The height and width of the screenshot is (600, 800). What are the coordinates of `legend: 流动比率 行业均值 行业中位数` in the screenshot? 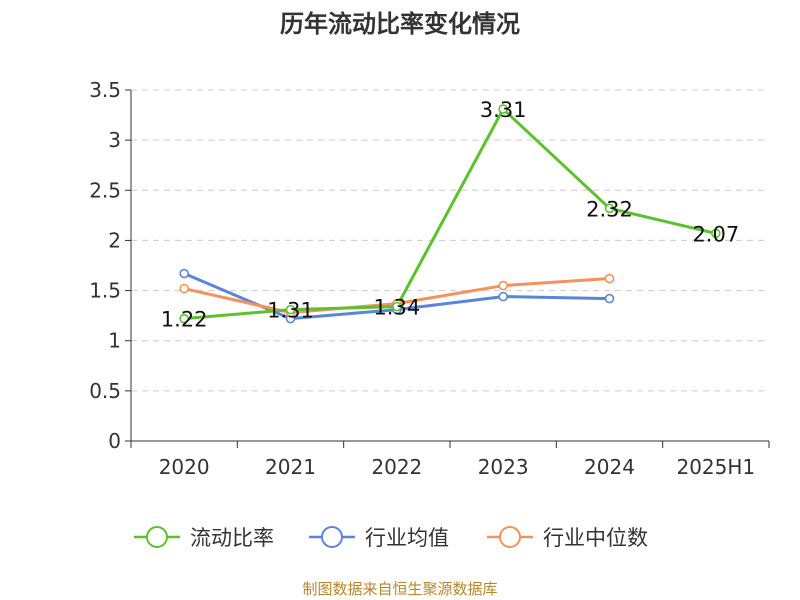 It's located at (391, 538).